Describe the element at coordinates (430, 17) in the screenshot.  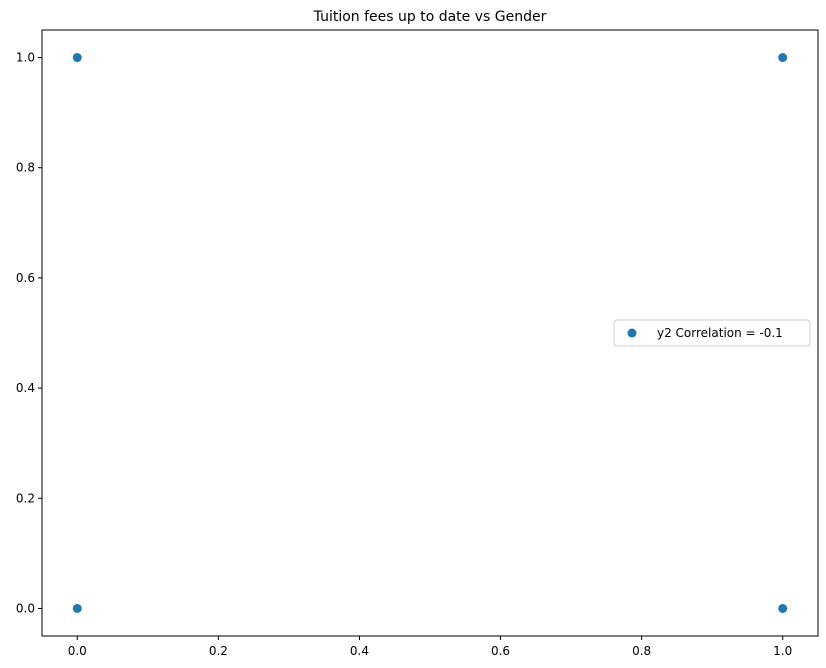
I see `chart-title: Tuition fees up to date vs Gender` at that location.